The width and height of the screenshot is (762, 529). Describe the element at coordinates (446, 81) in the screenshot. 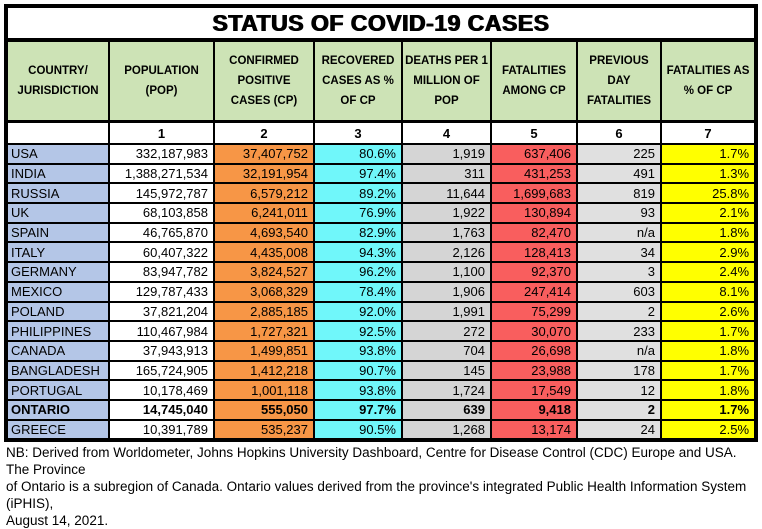

I see `column-header-deaths-per-million: DEATHS PER 1 MILLION OF POP` at that location.